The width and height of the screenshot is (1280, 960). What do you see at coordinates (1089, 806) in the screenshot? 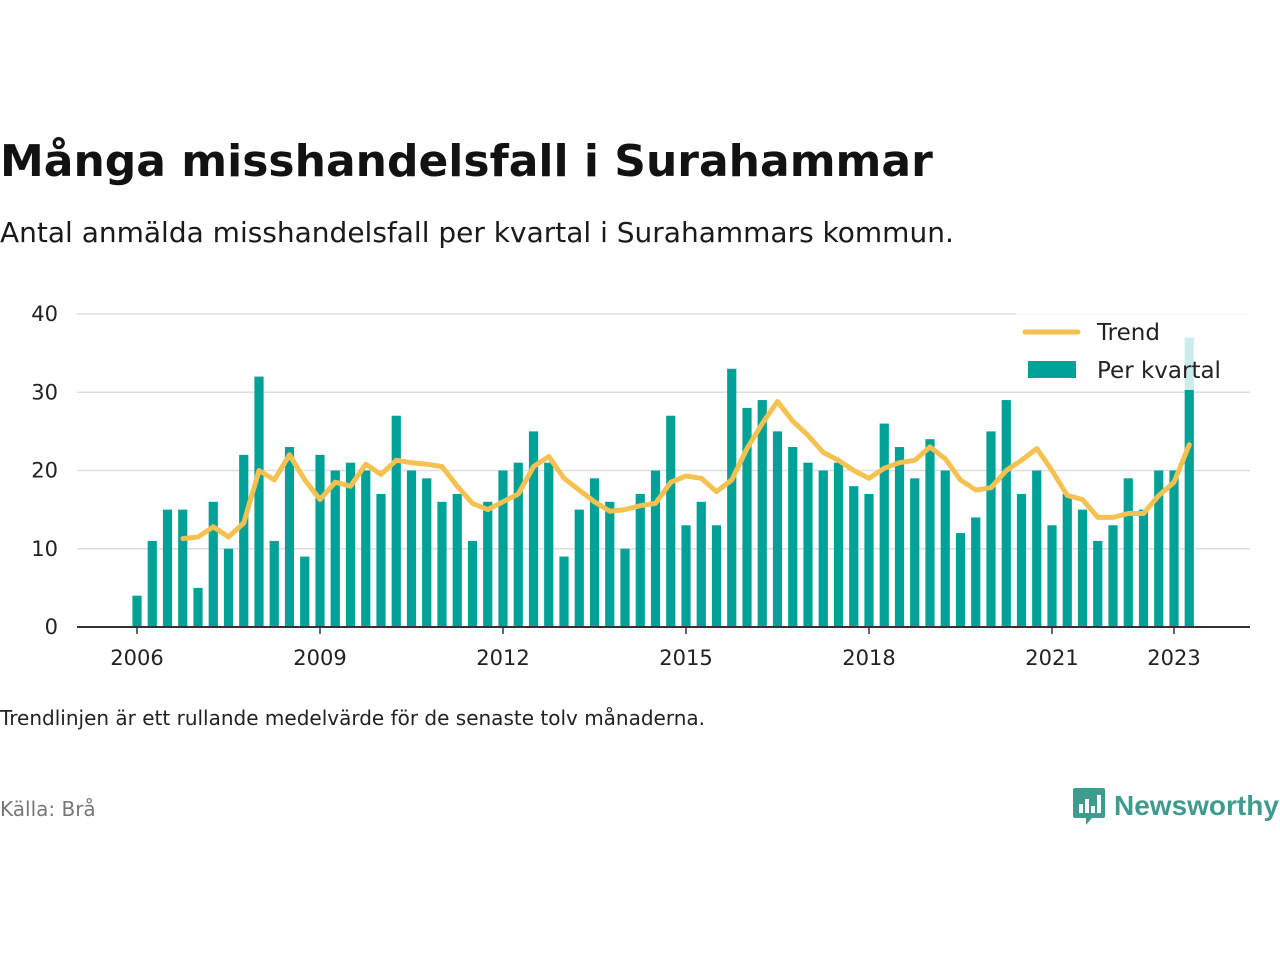
I see `newsworthy-logo-icon` at bounding box center [1089, 806].